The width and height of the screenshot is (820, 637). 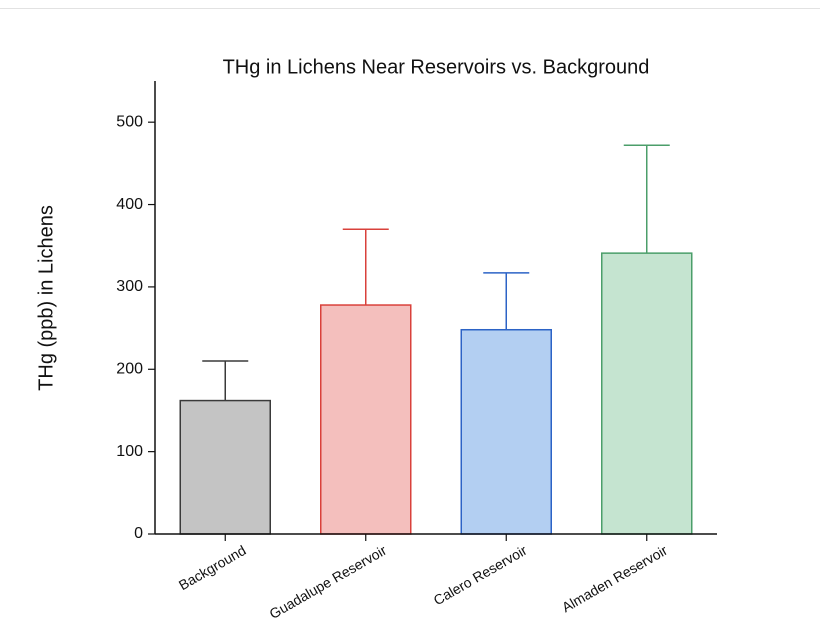 I want to click on y-tick-label: 300, so click(x=129, y=286).